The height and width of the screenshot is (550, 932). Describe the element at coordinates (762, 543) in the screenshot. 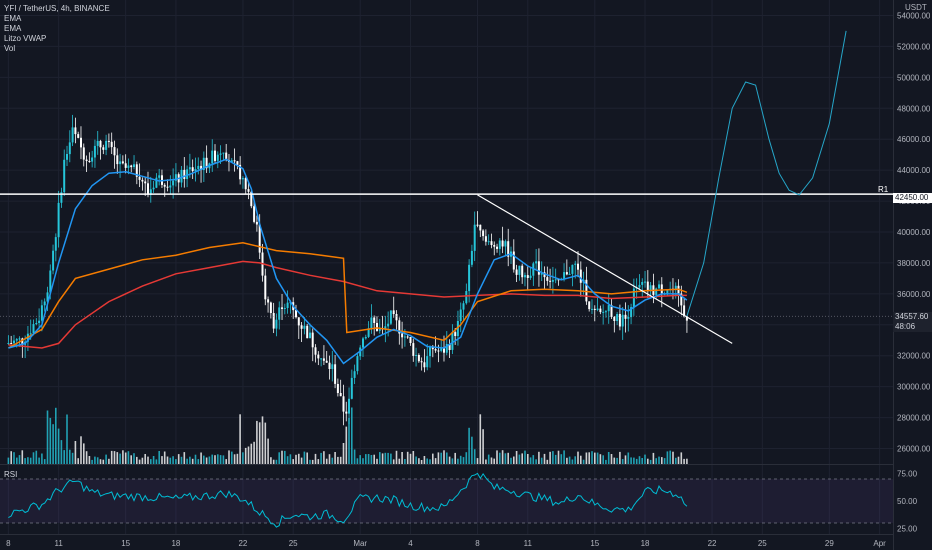

I see `x-tick-label: 25` at that location.